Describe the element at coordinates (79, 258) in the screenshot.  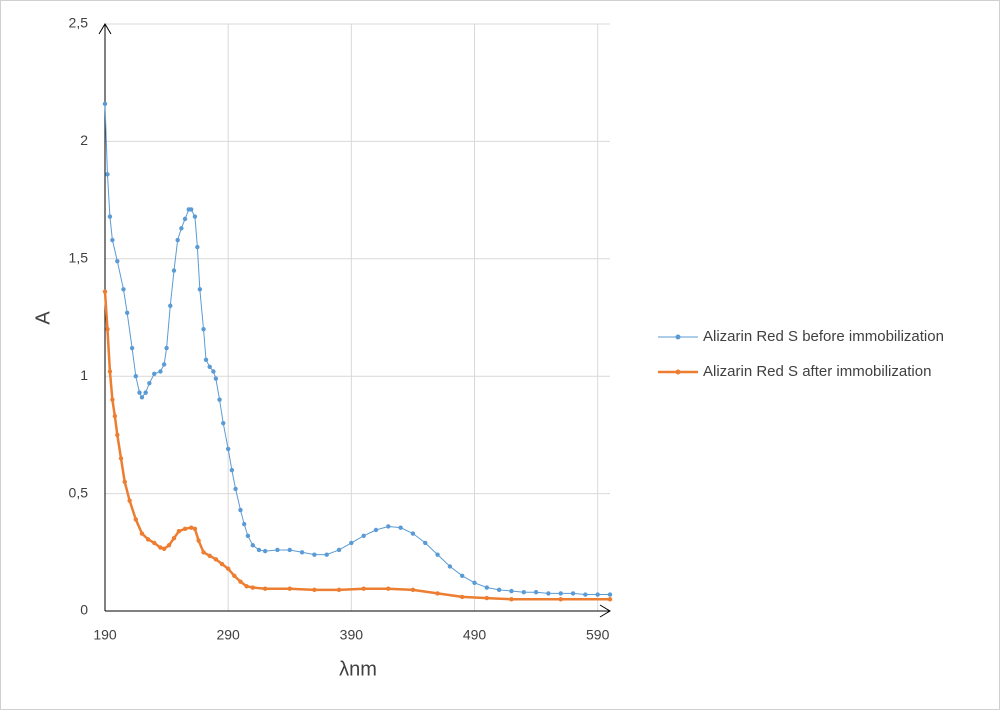
I see `y-tick-label: 1,5` at that location.